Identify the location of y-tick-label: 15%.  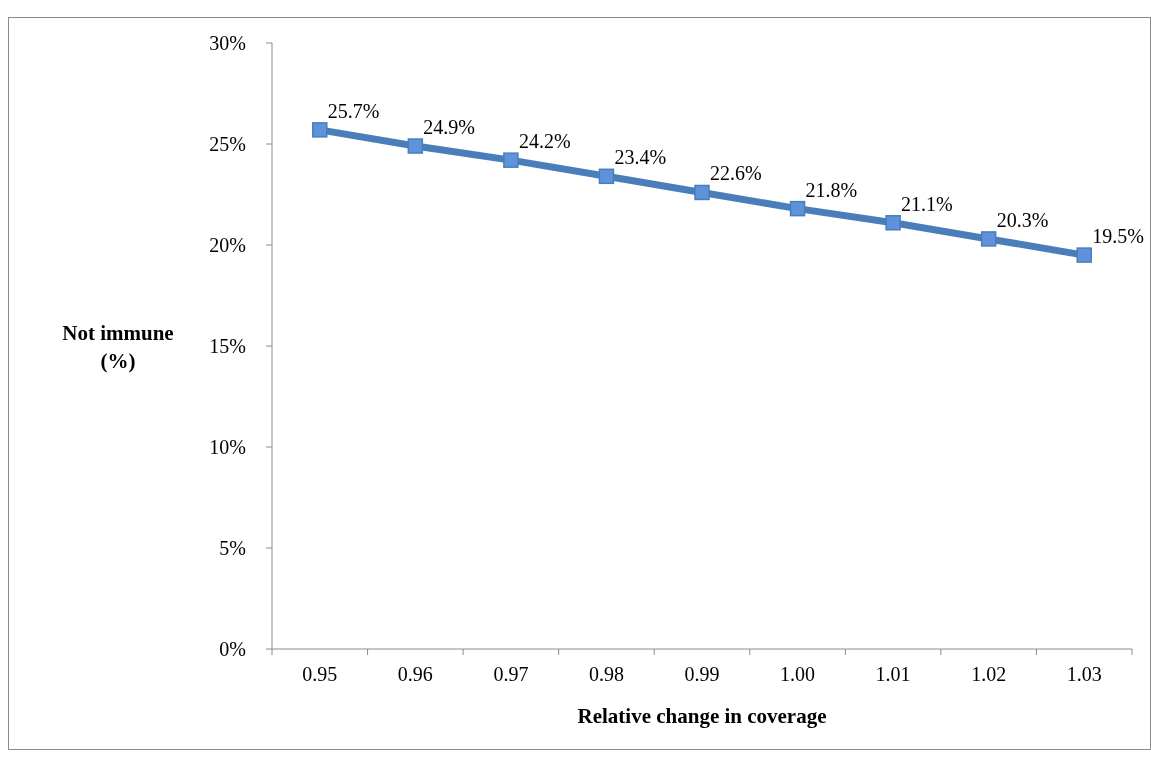
(227, 346).